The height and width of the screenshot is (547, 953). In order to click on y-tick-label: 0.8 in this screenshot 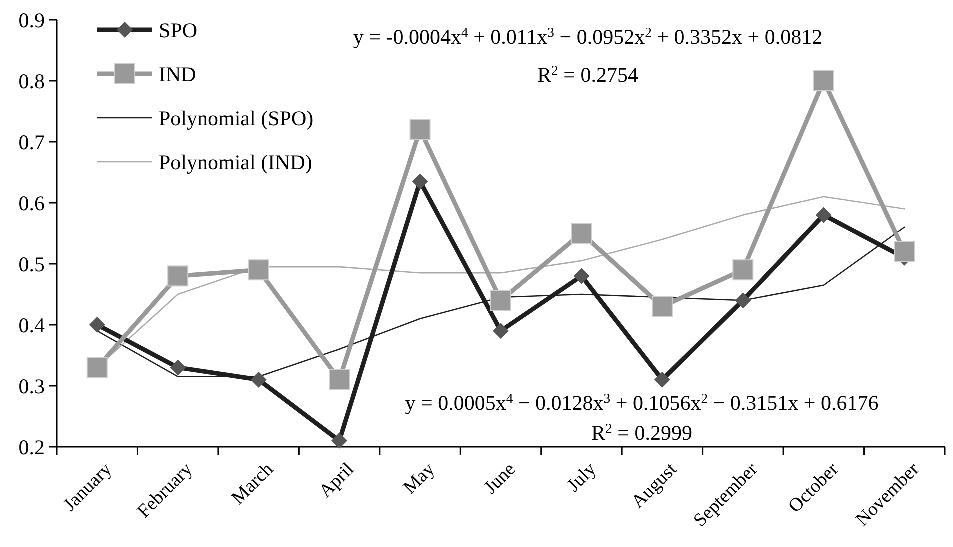, I will do `click(31, 81)`.